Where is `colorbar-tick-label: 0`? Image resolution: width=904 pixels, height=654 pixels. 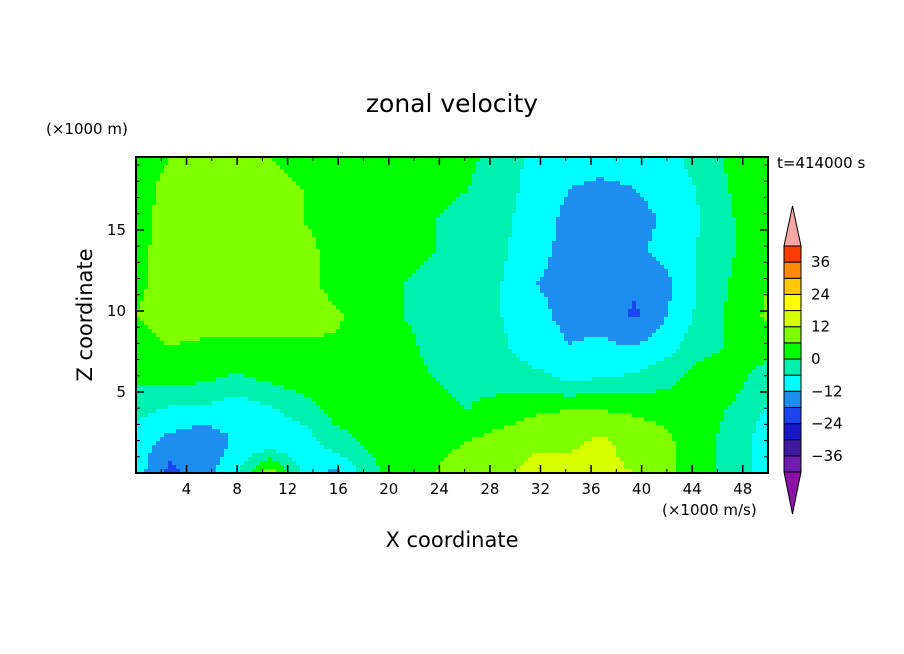
colorbar-tick-label: 0 is located at coordinates (816, 359).